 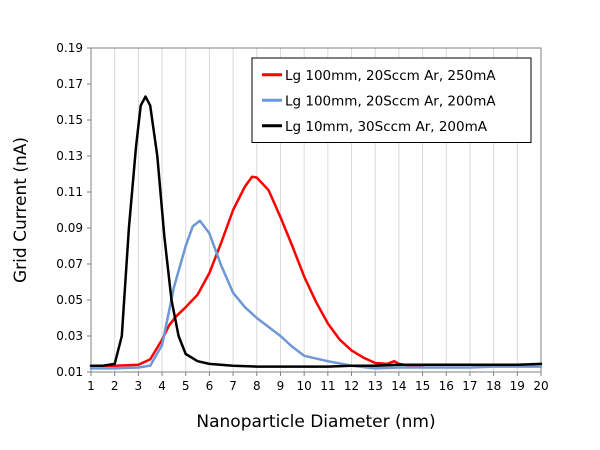 I want to click on x-tick-label: 4, so click(x=162, y=386).